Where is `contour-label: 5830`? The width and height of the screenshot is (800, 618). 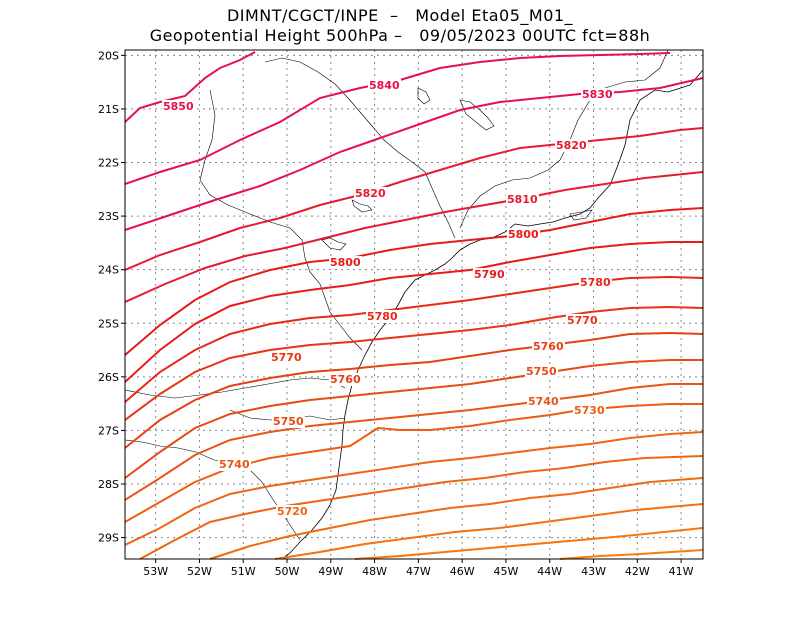 contour-label: 5830 is located at coordinates (597, 94).